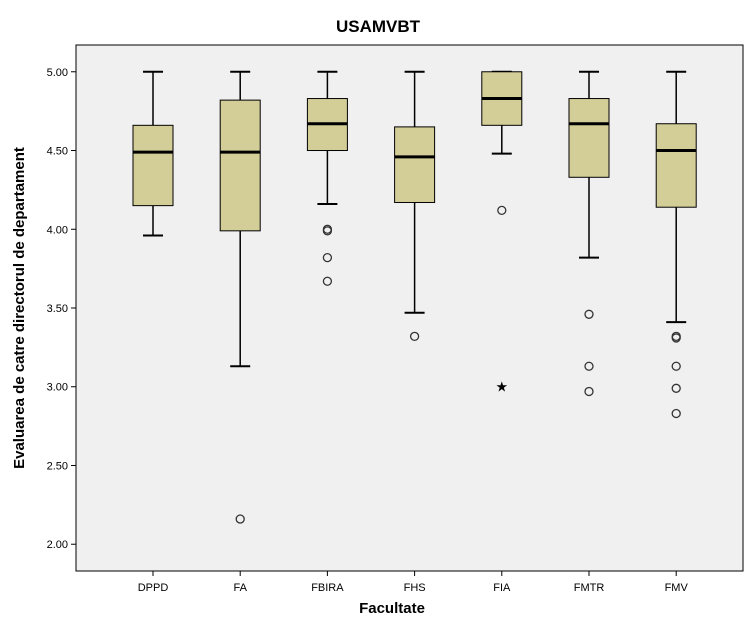 The width and height of the screenshot is (744, 624). I want to click on x-tick-label: FBIRA, so click(327, 588).